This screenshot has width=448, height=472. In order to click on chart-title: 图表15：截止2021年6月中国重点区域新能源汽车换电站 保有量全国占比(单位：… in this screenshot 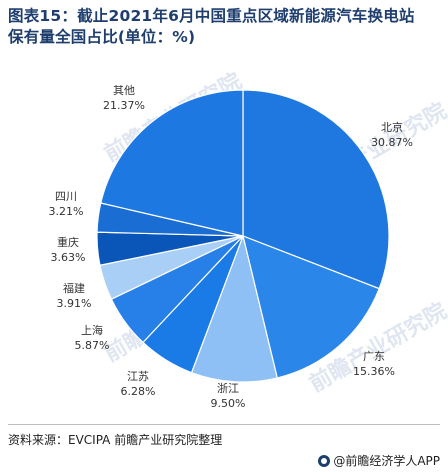, I will do `click(223, 27)`.